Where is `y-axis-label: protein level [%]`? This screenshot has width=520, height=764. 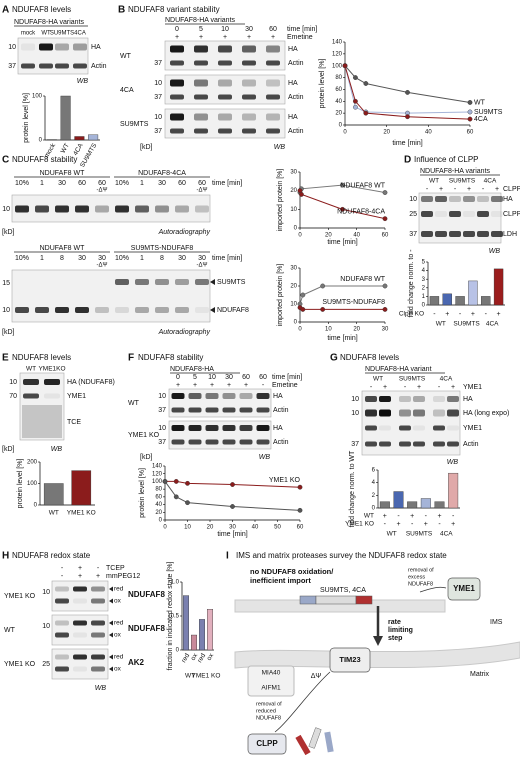
y-axis-label: protein level [%] is located at coordinates (20, 484).